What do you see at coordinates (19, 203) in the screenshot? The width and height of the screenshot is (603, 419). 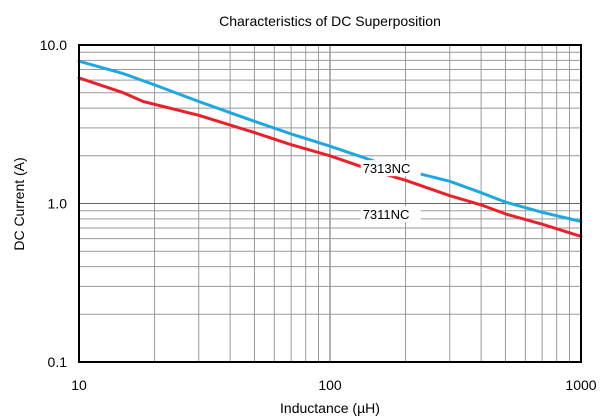 I see `y-axis-label: DC Current (A)` at bounding box center [19, 203].